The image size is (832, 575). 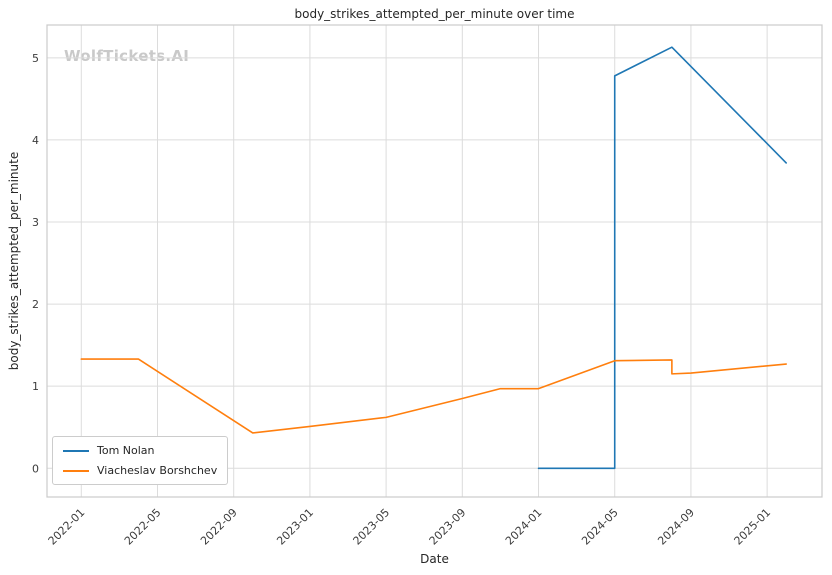 I want to click on y-tick-label: 1, so click(x=35, y=386).